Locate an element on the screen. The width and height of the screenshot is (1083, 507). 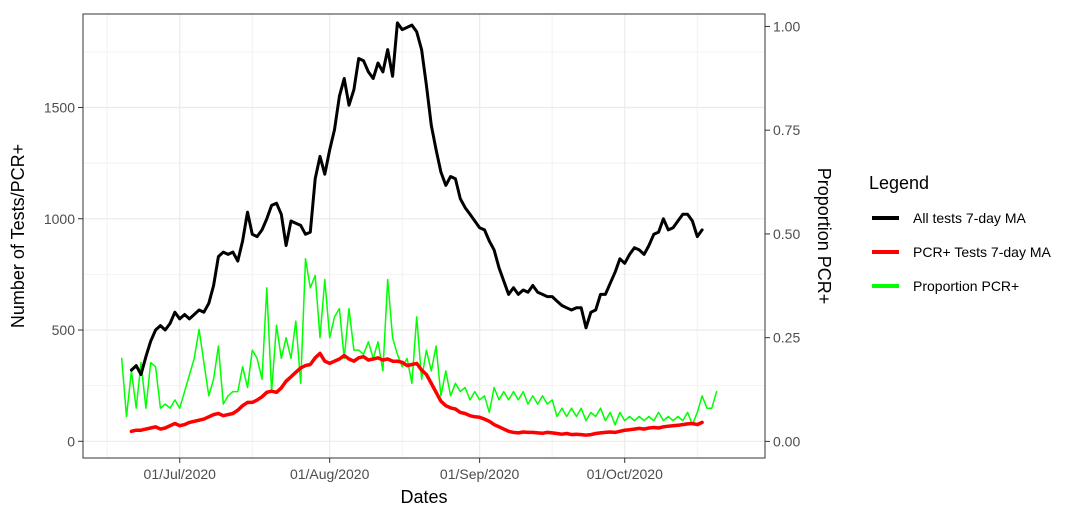
y-right-tick-label: 0.50 is located at coordinates (786, 234).